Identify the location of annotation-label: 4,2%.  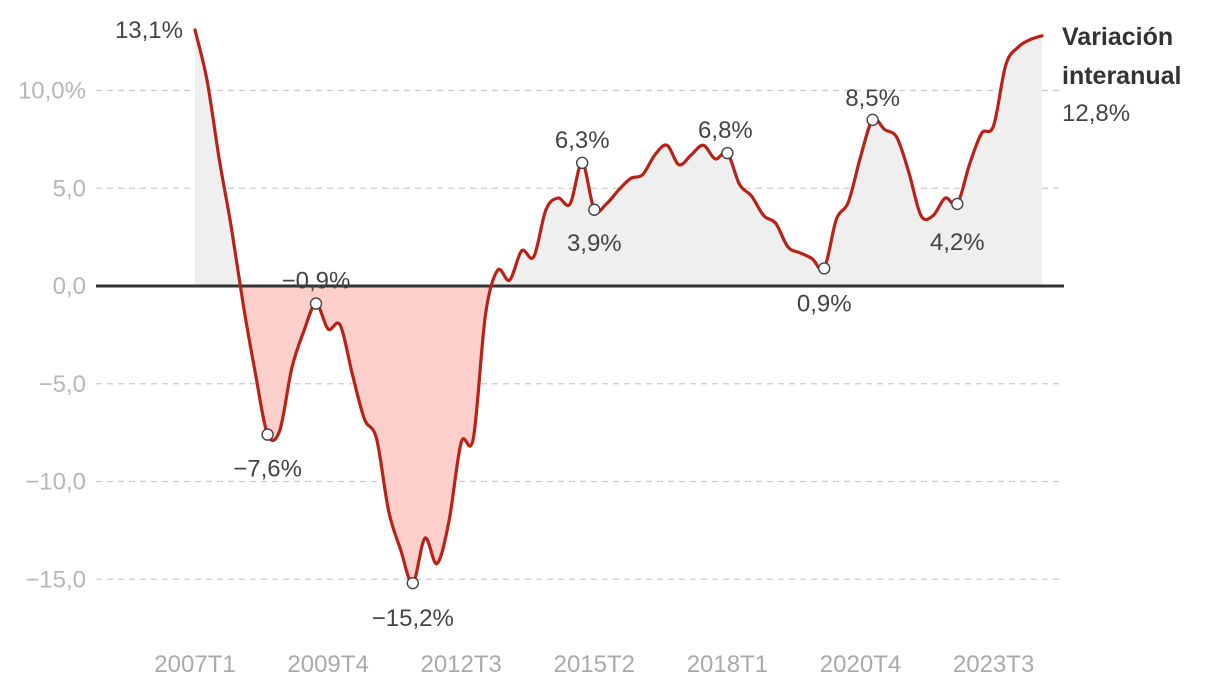
(957, 242).